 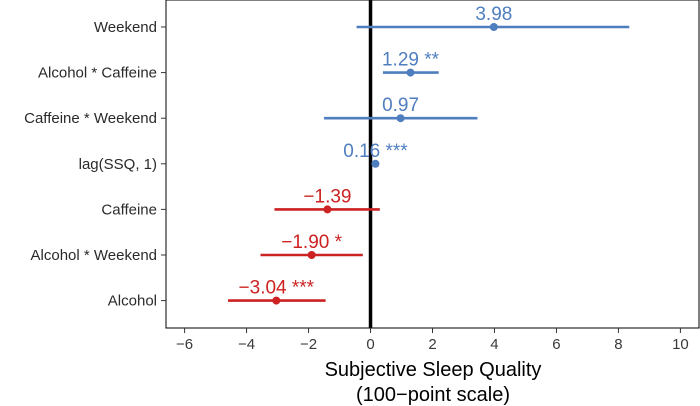 What do you see at coordinates (125, 27) in the screenshot?
I see `y-tick-label: Weekend` at bounding box center [125, 27].